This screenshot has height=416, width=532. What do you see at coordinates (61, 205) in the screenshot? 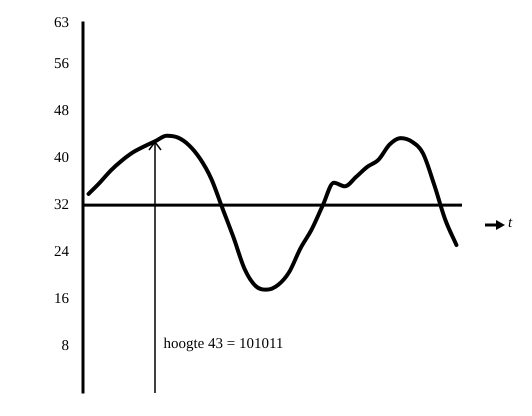
I see `y-tick-label: 32` at bounding box center [61, 205].